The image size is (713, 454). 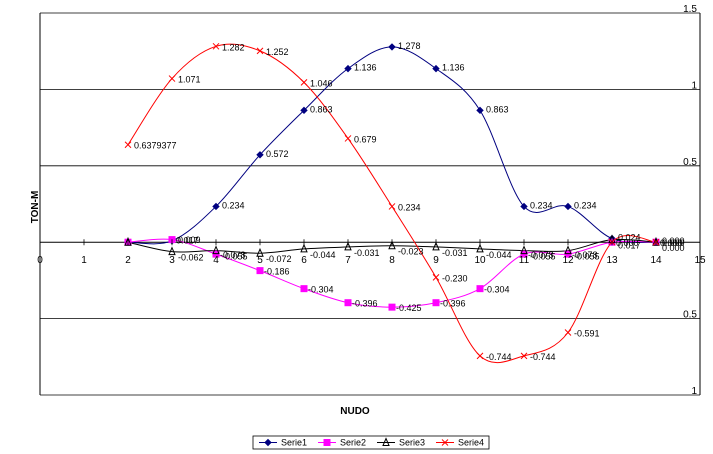 What do you see at coordinates (392, 260) in the screenshot?
I see `x-tick-label: 8` at bounding box center [392, 260].